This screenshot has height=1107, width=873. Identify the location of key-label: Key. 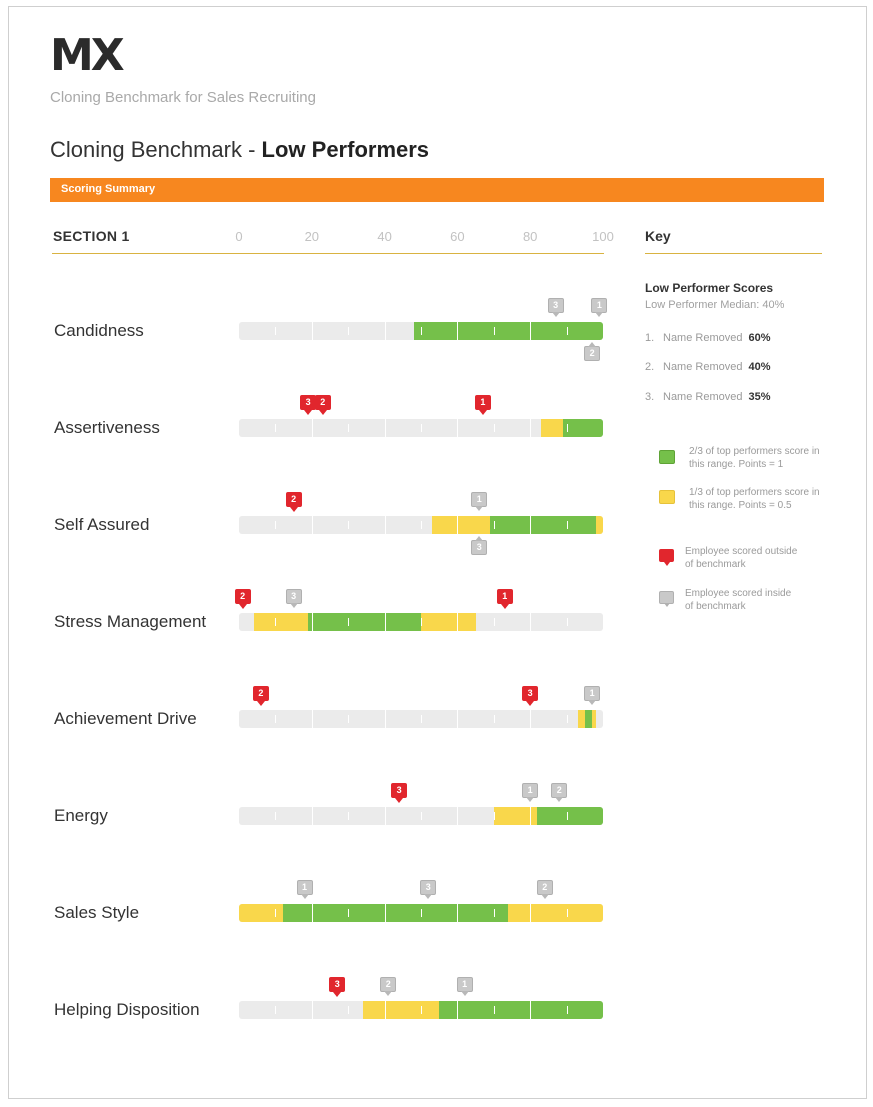
(658, 236).